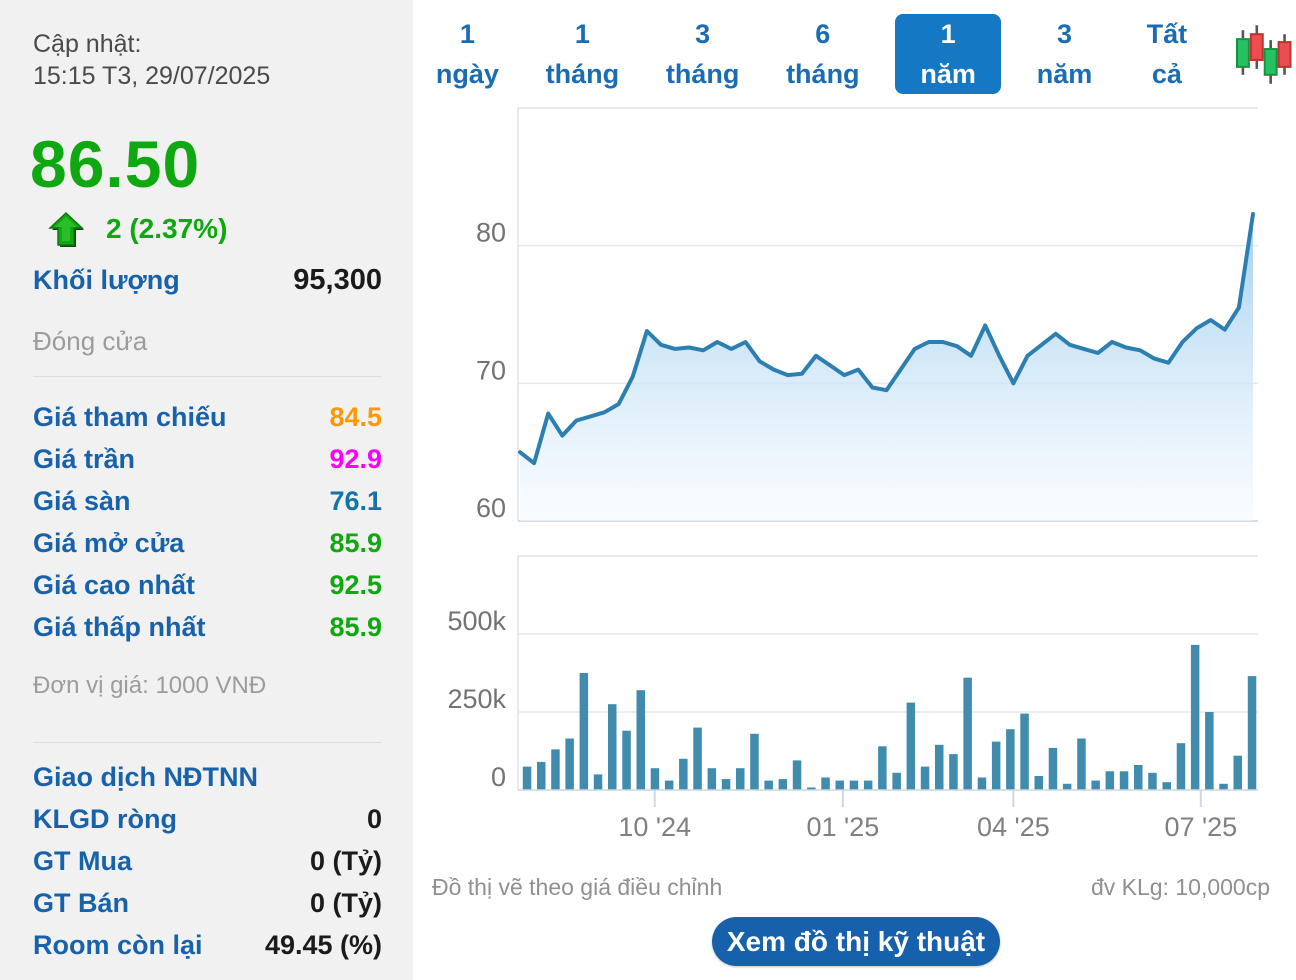  I want to click on svg-text: 01 '25, so click(843, 827).